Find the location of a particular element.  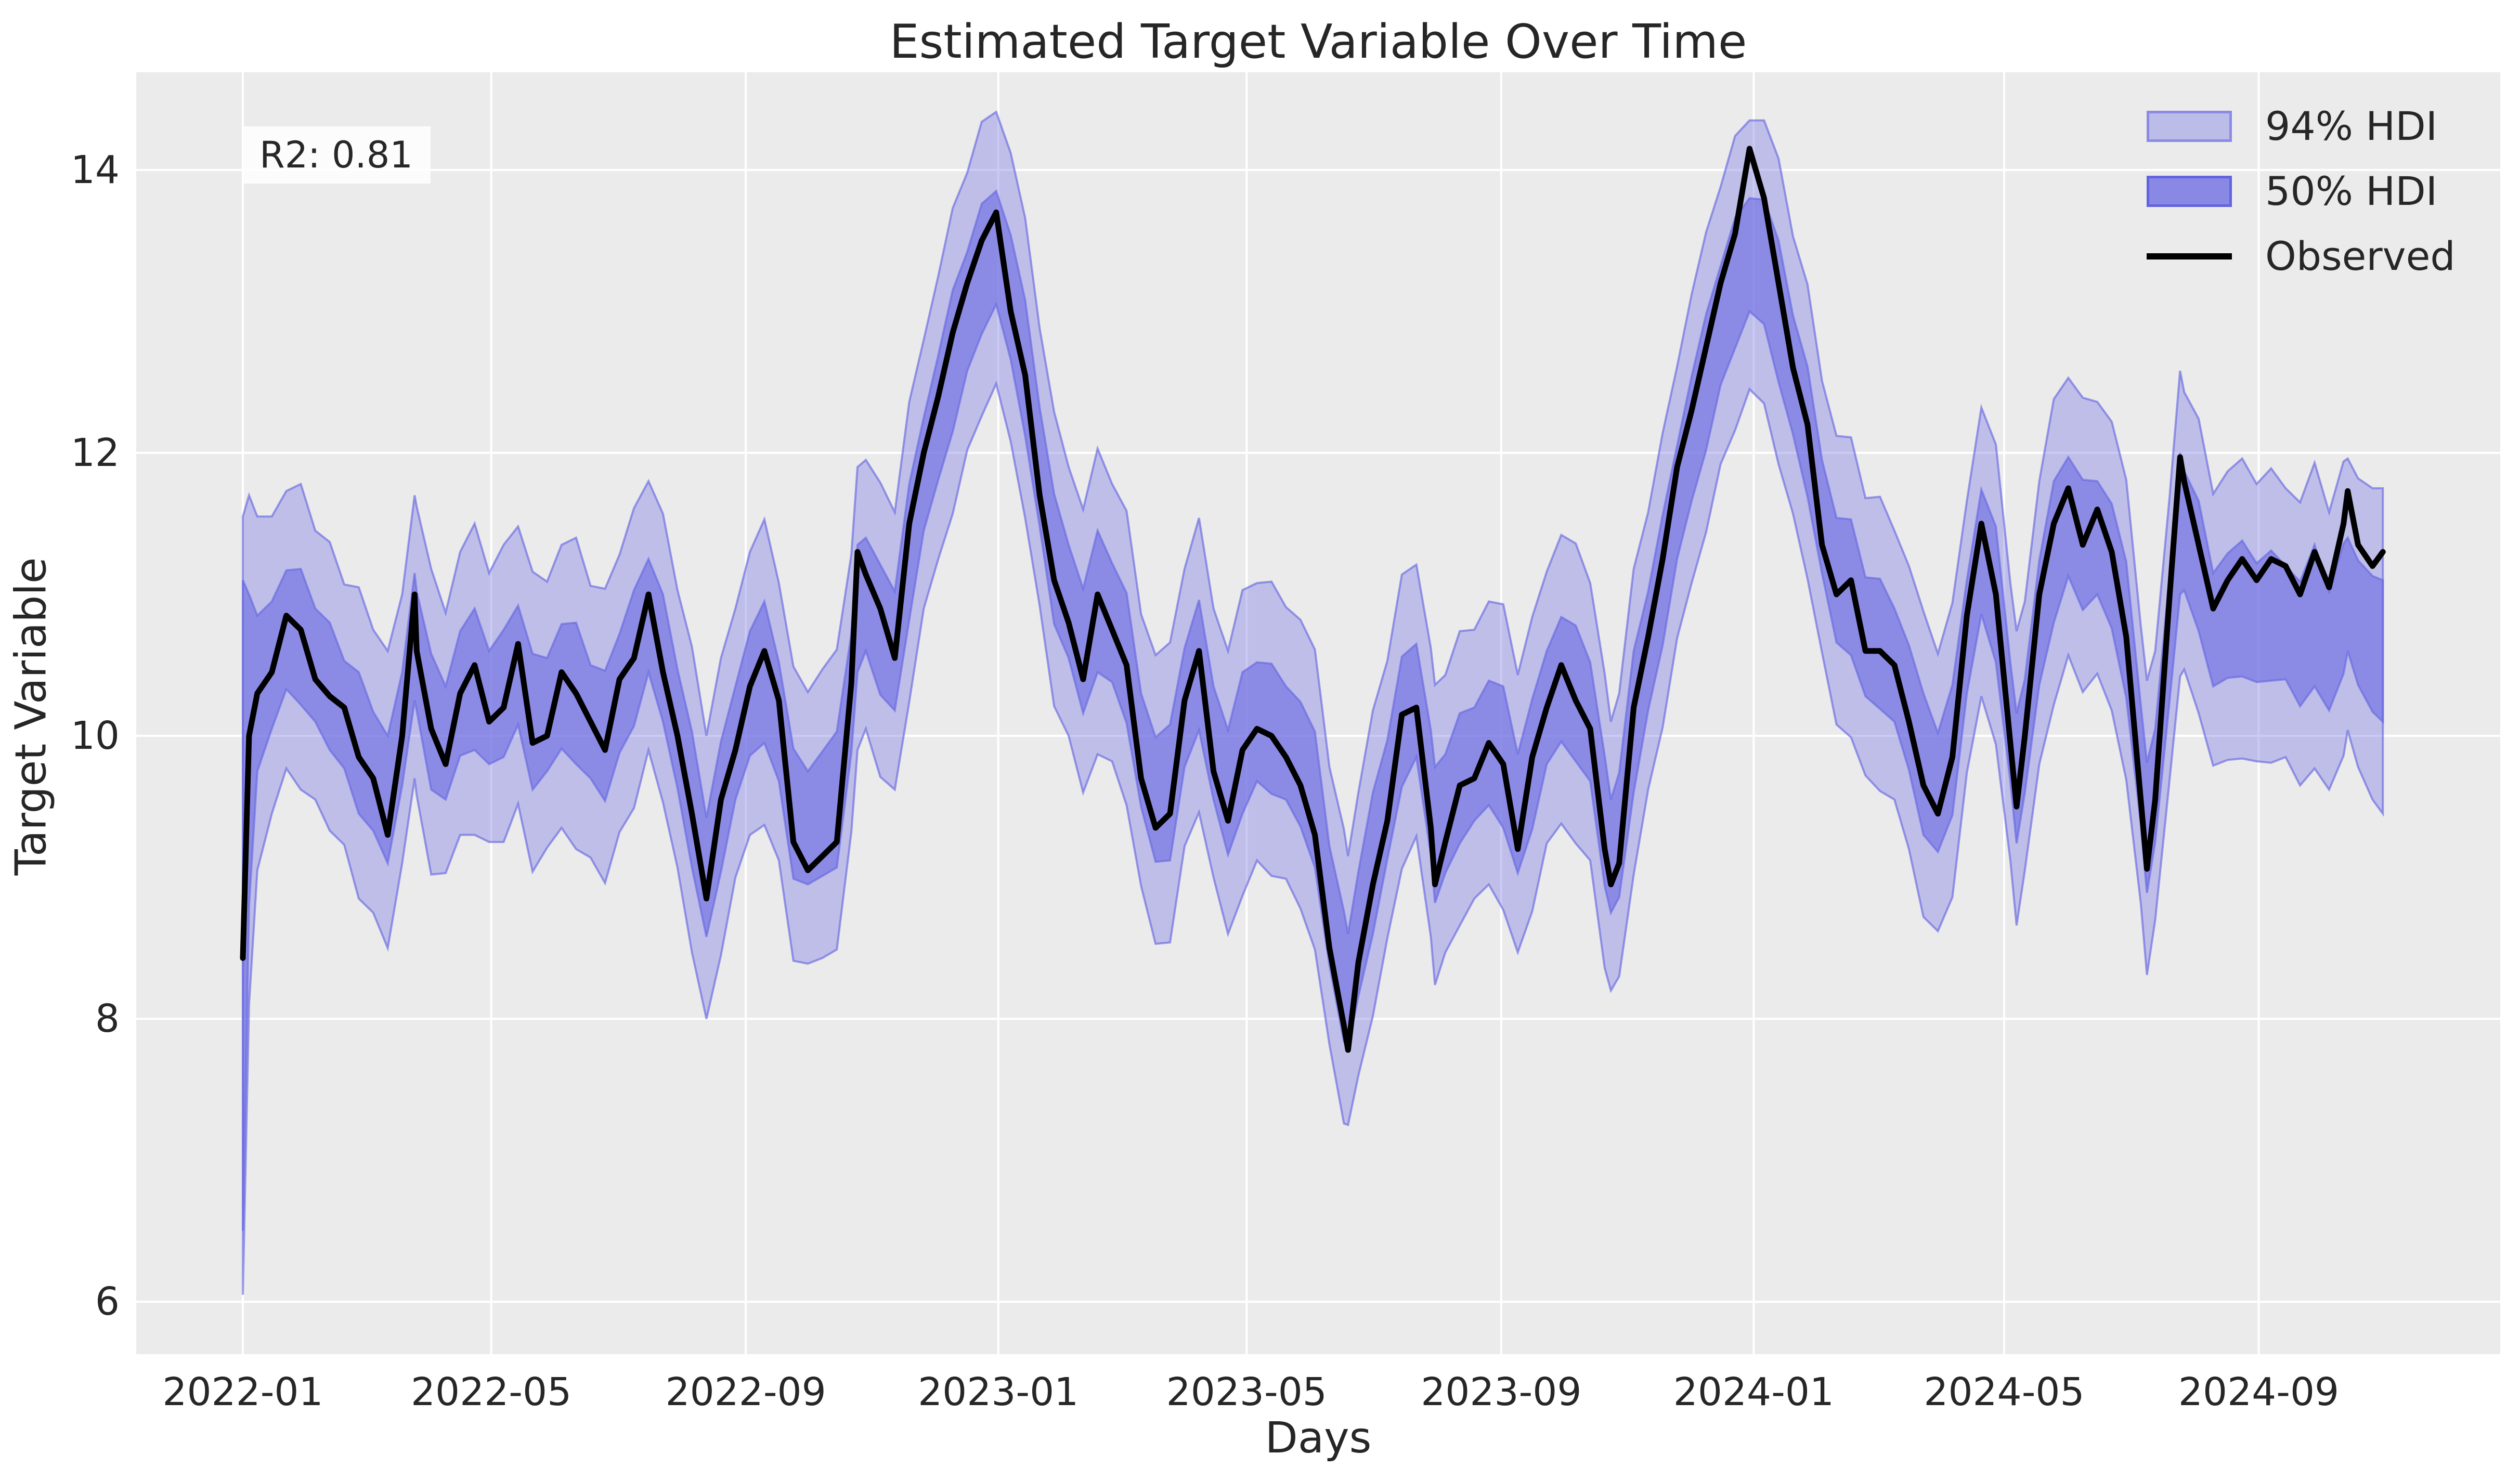

legend-item-observed: Observed is located at coordinates (2301, 256).